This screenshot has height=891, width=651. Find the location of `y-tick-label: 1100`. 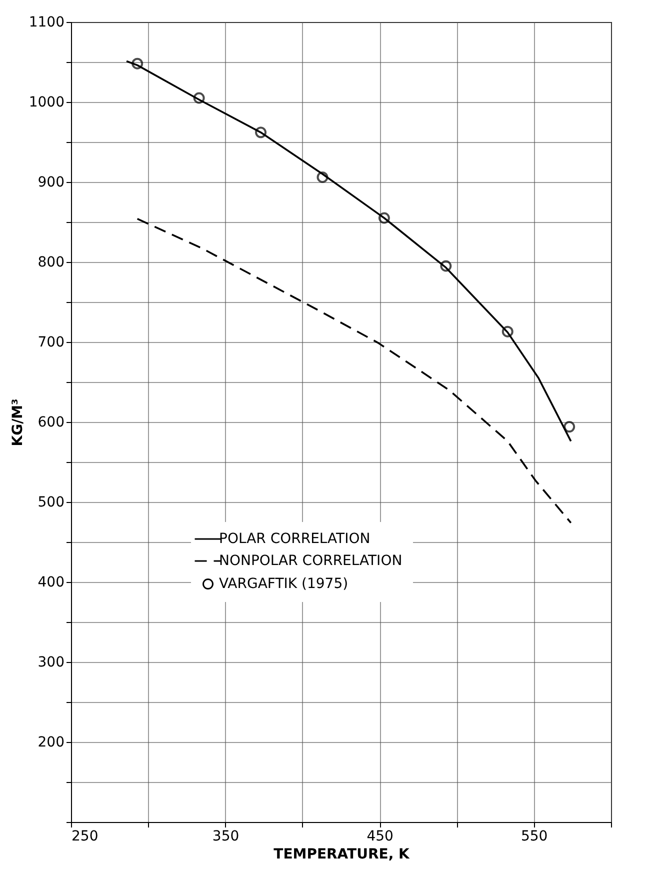

y-tick-label: 1100 is located at coordinates (46, 22).